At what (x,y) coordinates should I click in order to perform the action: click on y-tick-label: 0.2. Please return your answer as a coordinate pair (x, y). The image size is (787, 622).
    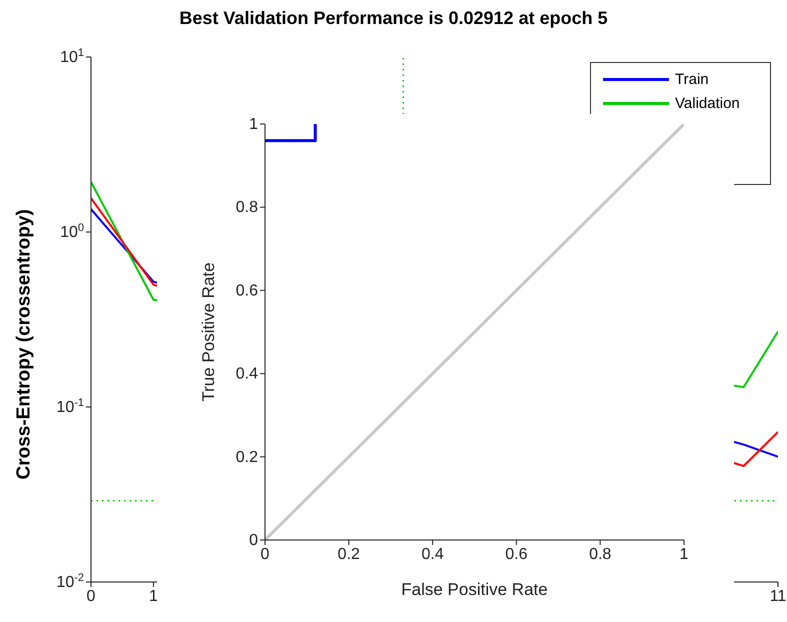
    Looking at the image, I should click on (247, 457).